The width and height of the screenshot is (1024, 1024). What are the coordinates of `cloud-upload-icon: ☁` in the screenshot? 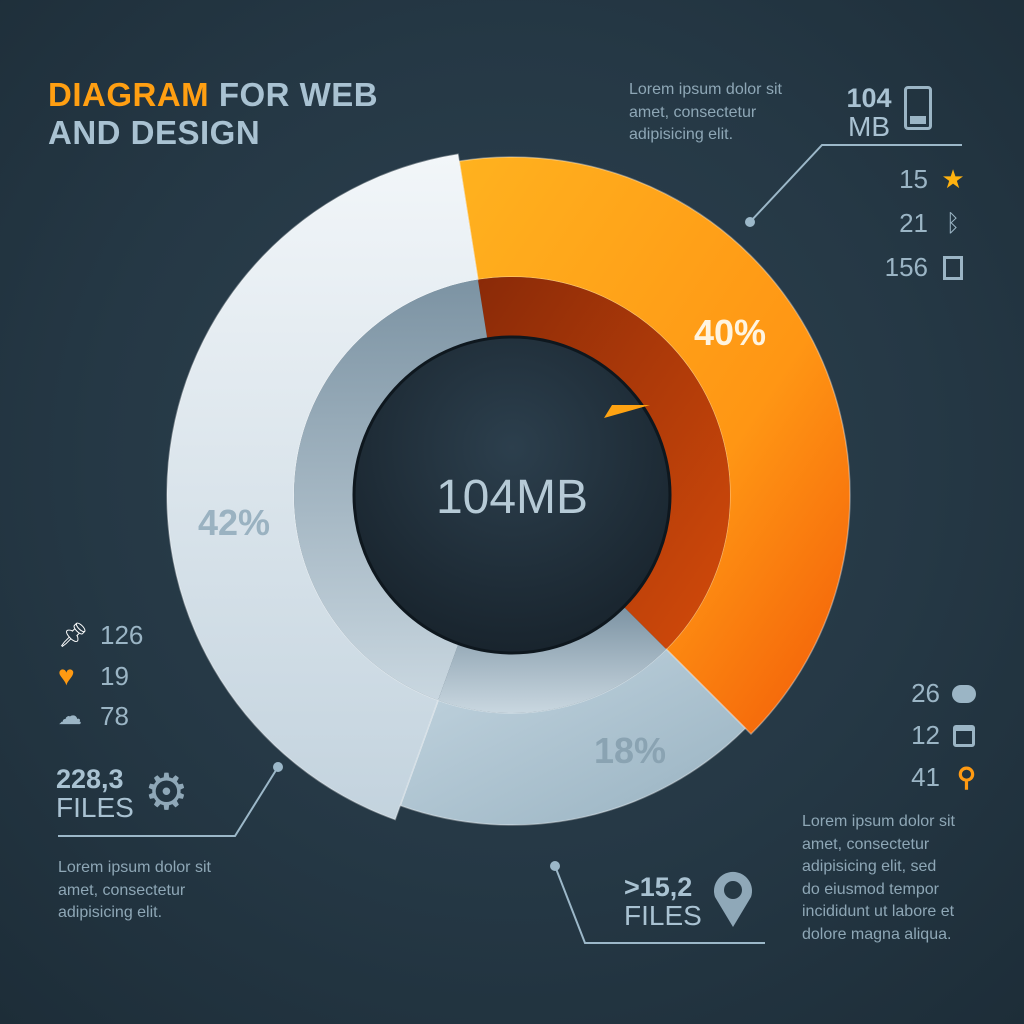 It's located at (70, 716).